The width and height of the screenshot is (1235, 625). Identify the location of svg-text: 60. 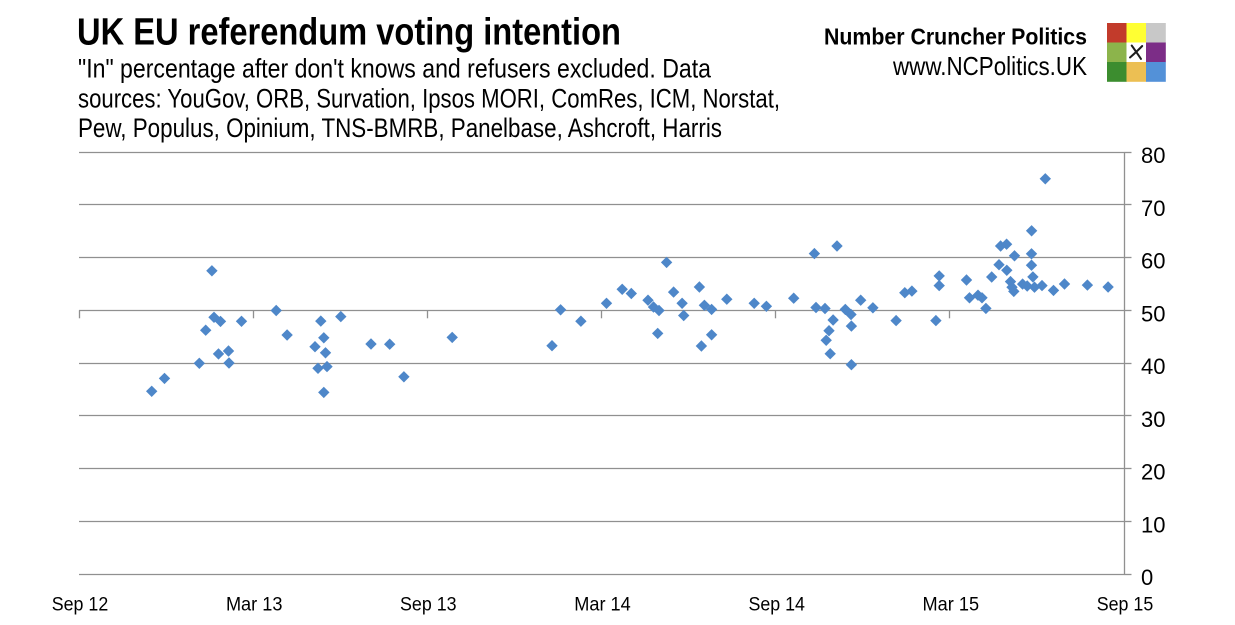
(1153, 261).